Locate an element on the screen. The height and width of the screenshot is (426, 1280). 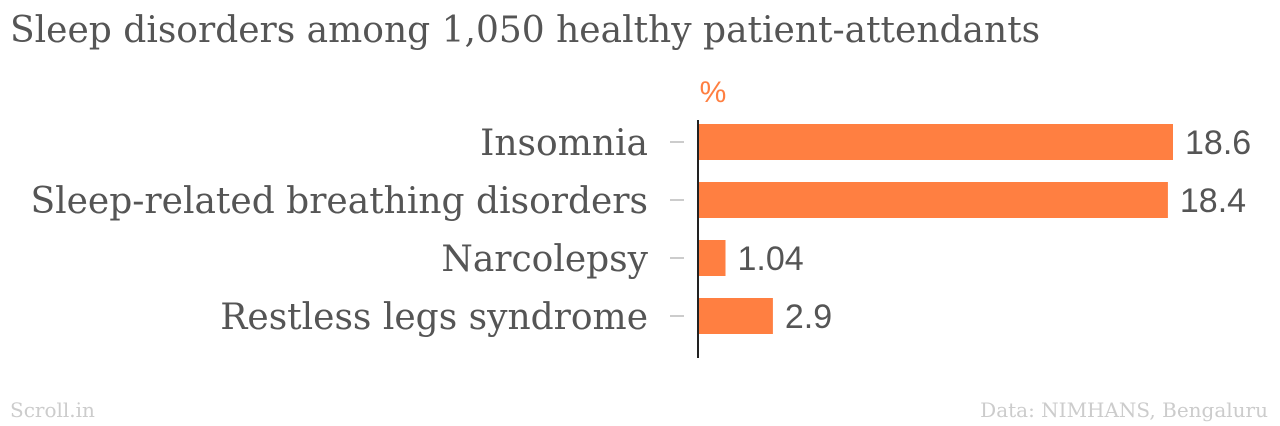
unit-label: % is located at coordinates (713, 92).